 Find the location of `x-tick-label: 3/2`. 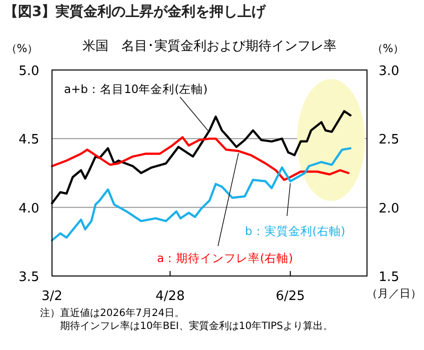

x-tick-label: 3/2 is located at coordinates (52, 296).